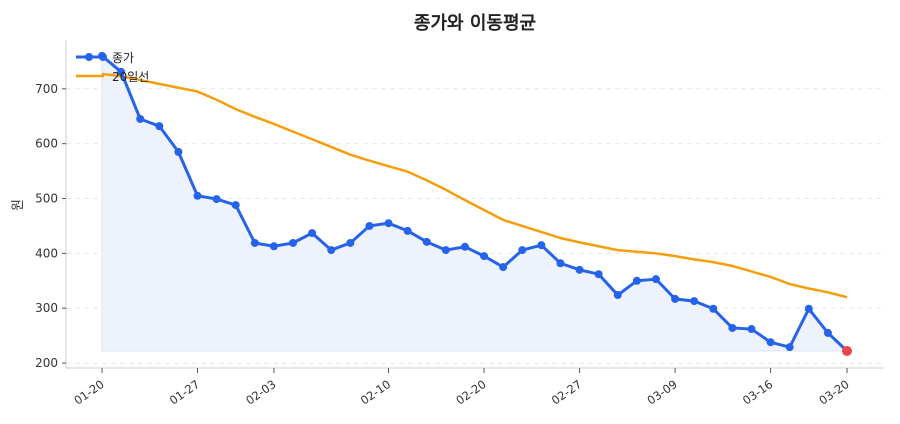 Image resolution: width=900 pixels, height=424 pixels. What do you see at coordinates (661, 392) in the screenshot?
I see `x-tick-label: 03-09` at bounding box center [661, 392].